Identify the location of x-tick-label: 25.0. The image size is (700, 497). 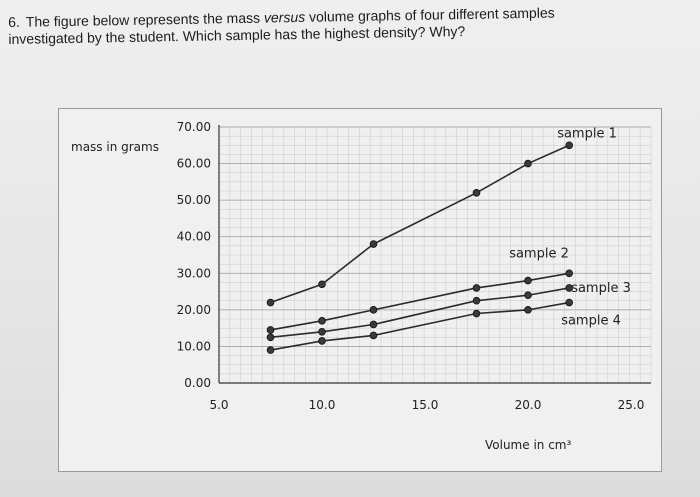
(631, 405).